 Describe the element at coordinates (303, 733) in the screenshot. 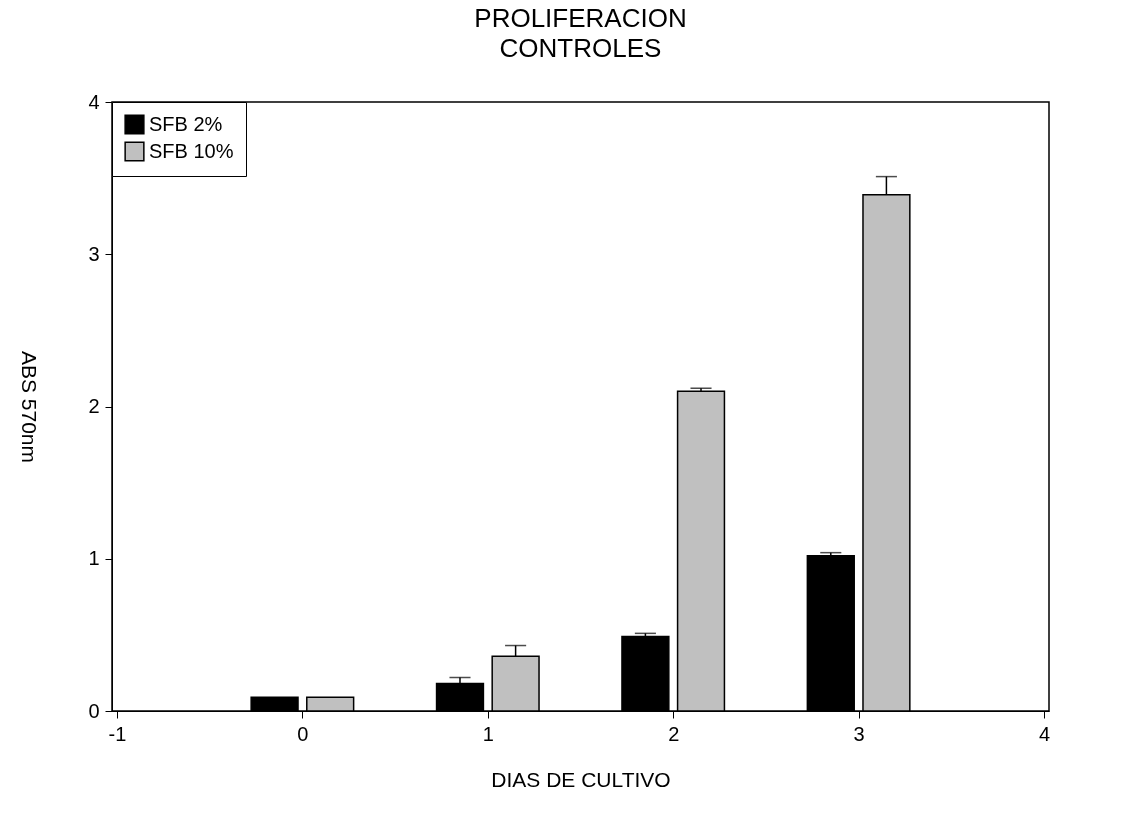

I see `x-tick-label: 0` at that location.